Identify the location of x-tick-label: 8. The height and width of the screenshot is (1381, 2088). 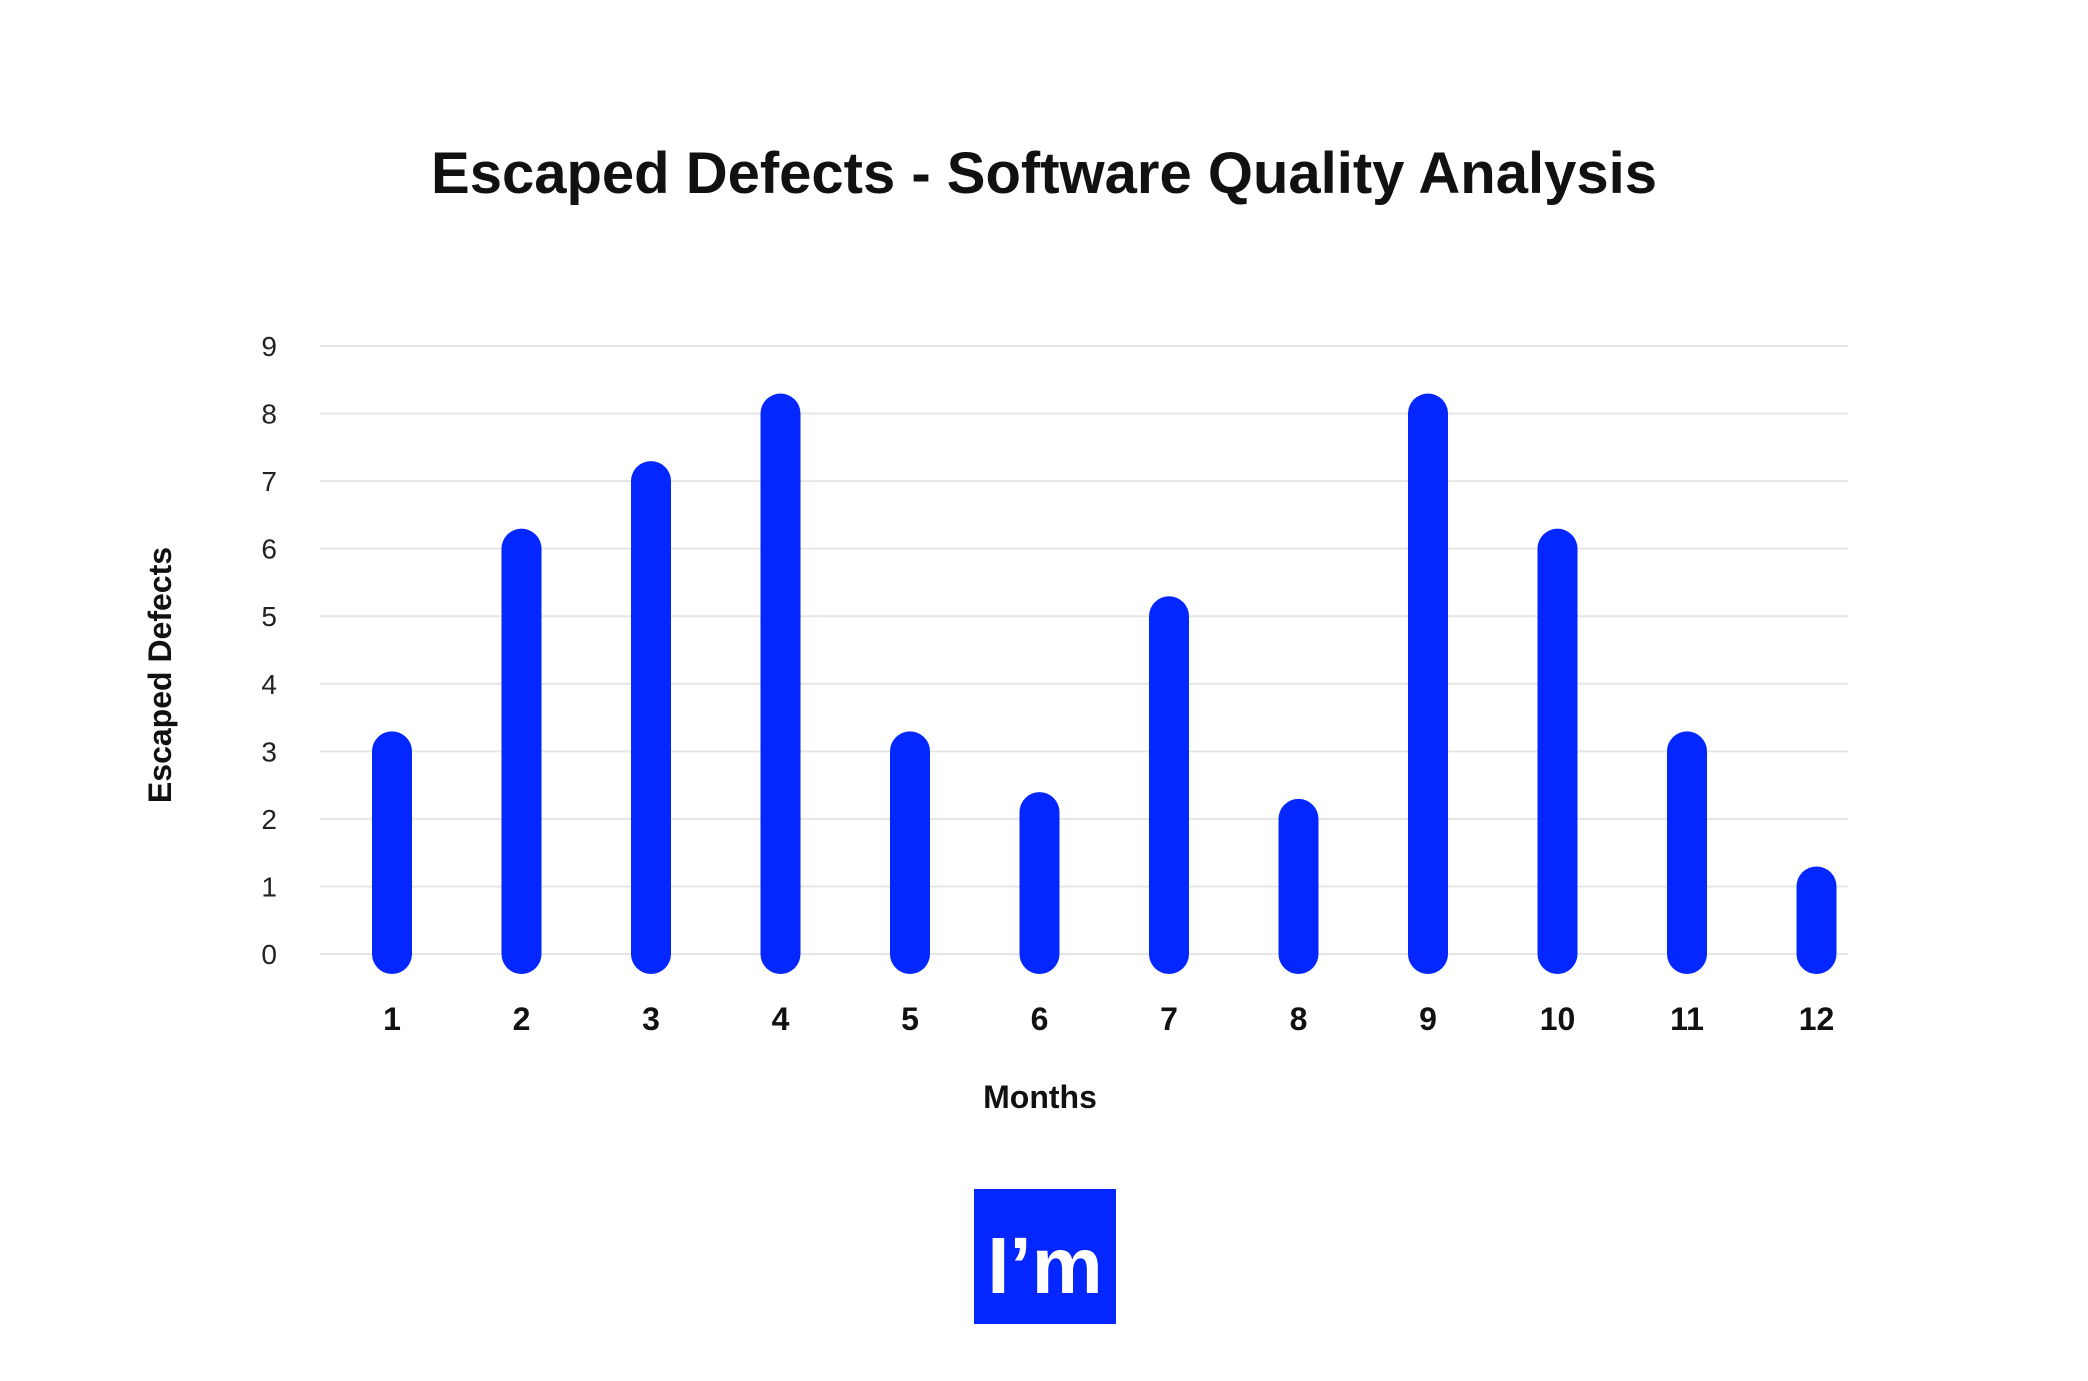
(1299, 1019).